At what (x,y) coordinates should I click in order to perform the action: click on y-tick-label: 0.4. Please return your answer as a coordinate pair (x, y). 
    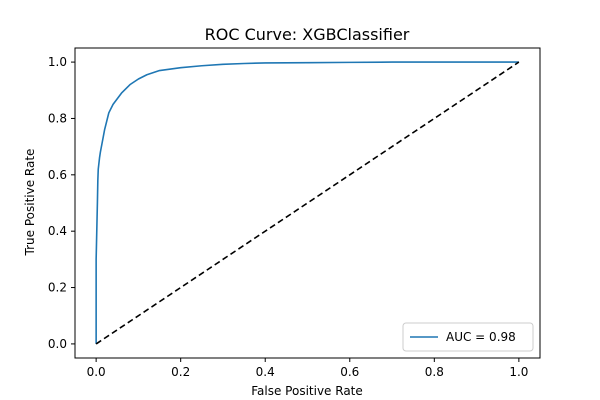
    Looking at the image, I should click on (57, 231).